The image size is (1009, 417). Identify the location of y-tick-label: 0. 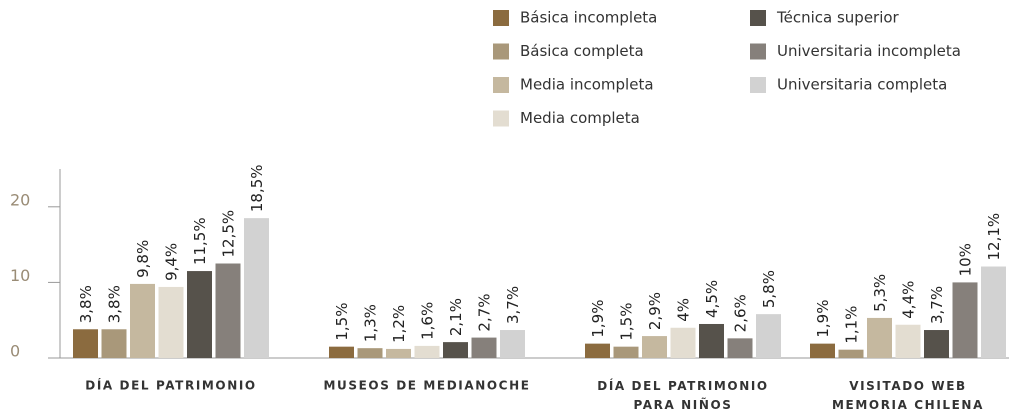
(15, 351).